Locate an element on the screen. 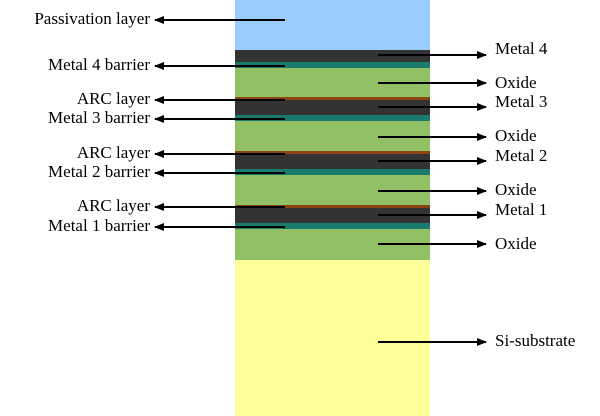  layer-label: Metal 4 is located at coordinates (521, 48).